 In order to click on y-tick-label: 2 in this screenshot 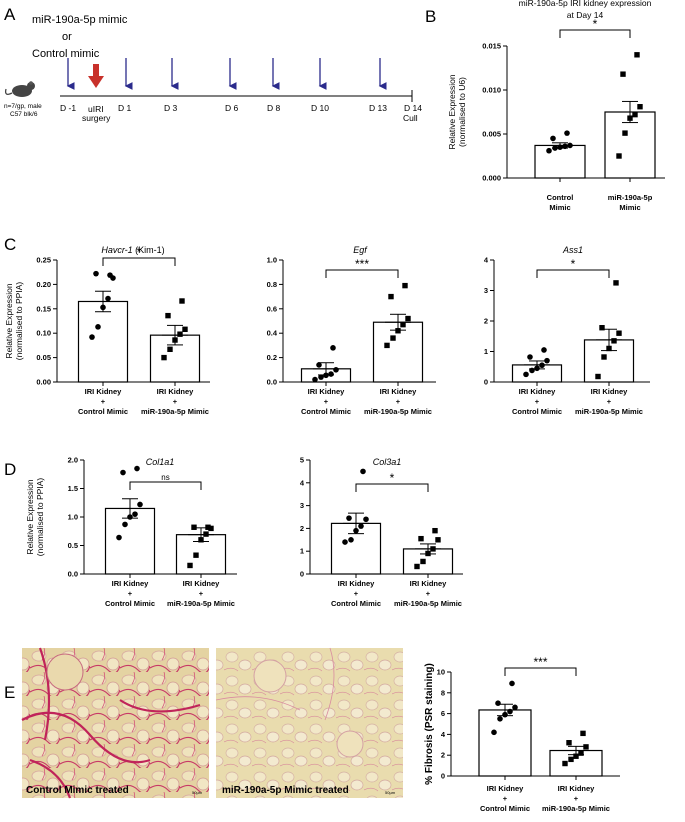, I will do `click(486, 321)`.